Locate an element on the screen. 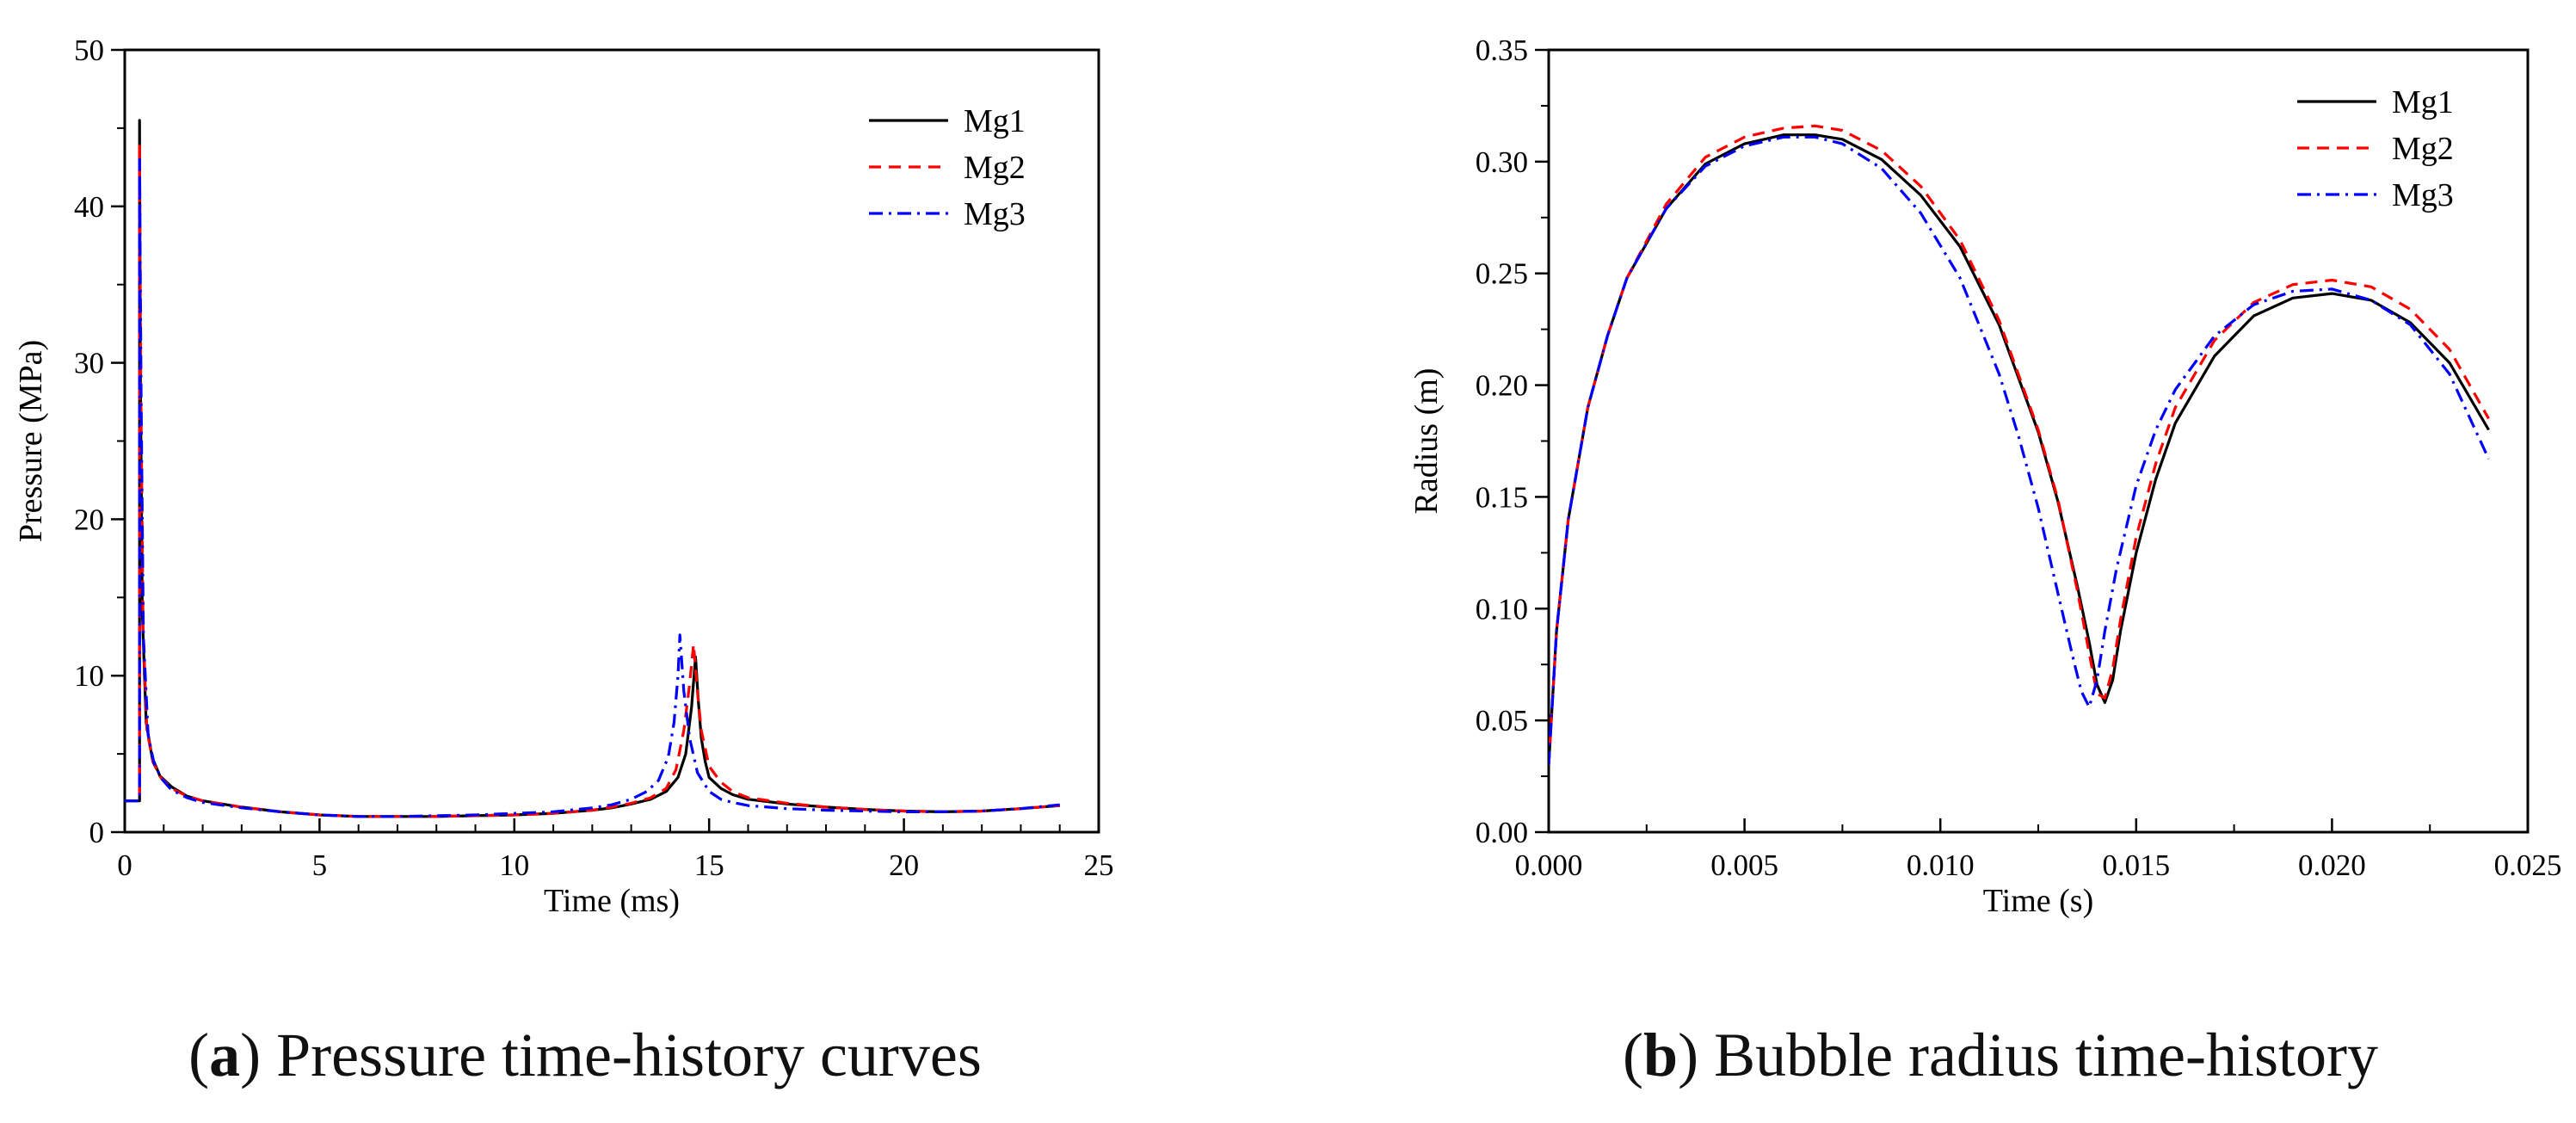 The height and width of the screenshot is (1123, 2576). pa-y-tick-label: 40 is located at coordinates (89, 207).